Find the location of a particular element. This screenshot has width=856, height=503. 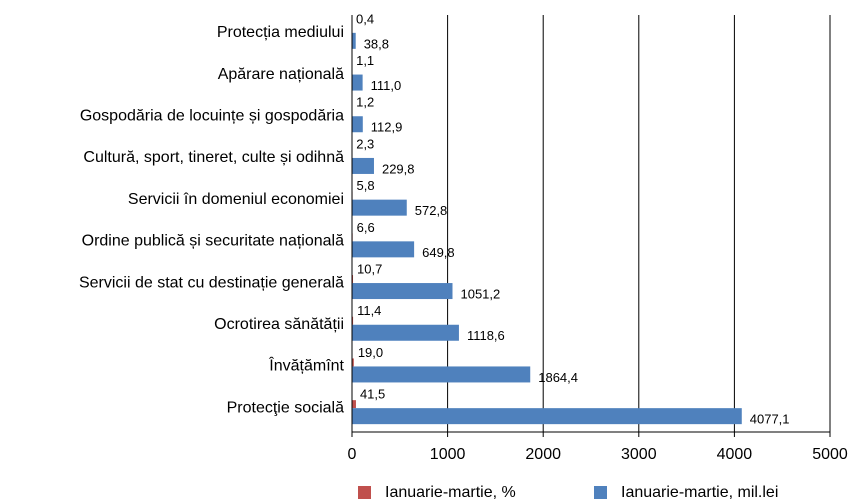

data-label: 229,8 is located at coordinates (398, 168).